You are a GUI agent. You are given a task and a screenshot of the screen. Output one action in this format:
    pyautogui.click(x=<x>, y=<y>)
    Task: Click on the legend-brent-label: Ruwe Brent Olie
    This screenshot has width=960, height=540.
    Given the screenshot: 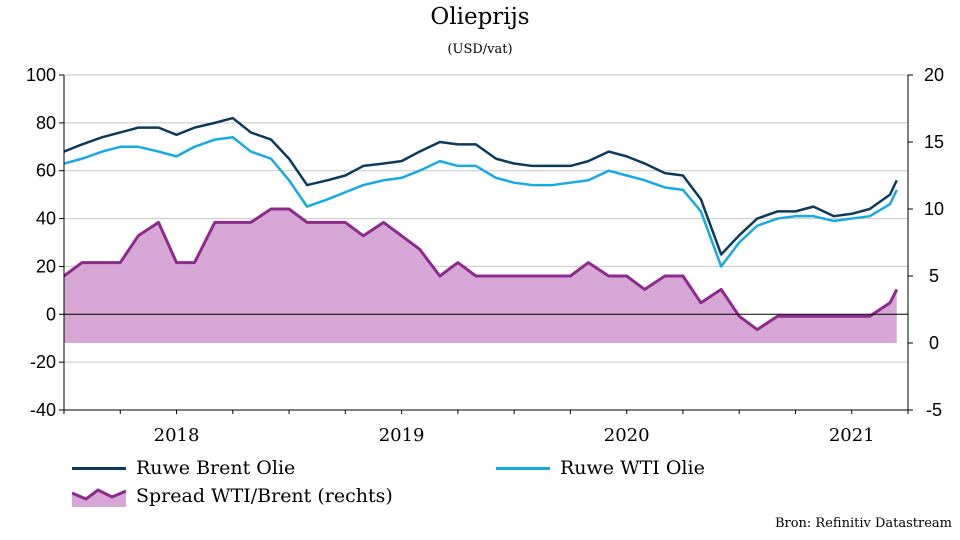 What is the action you would take?
    pyautogui.click(x=216, y=468)
    